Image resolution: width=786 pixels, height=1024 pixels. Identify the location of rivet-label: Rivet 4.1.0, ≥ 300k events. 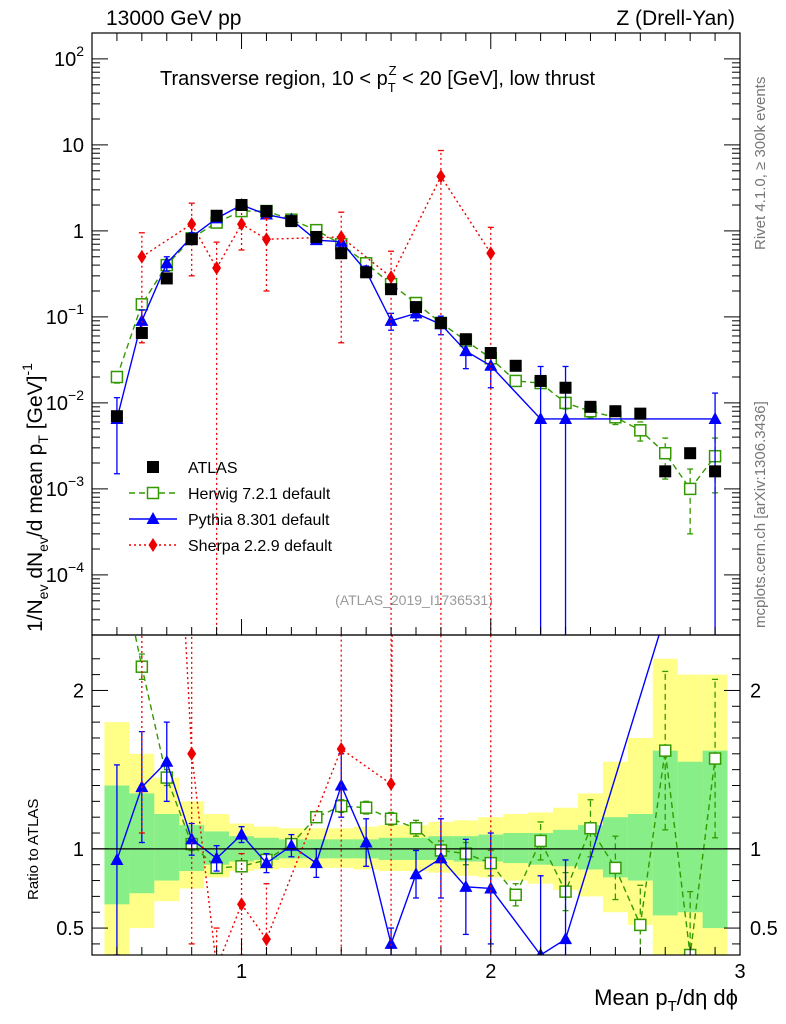
(760, 163).